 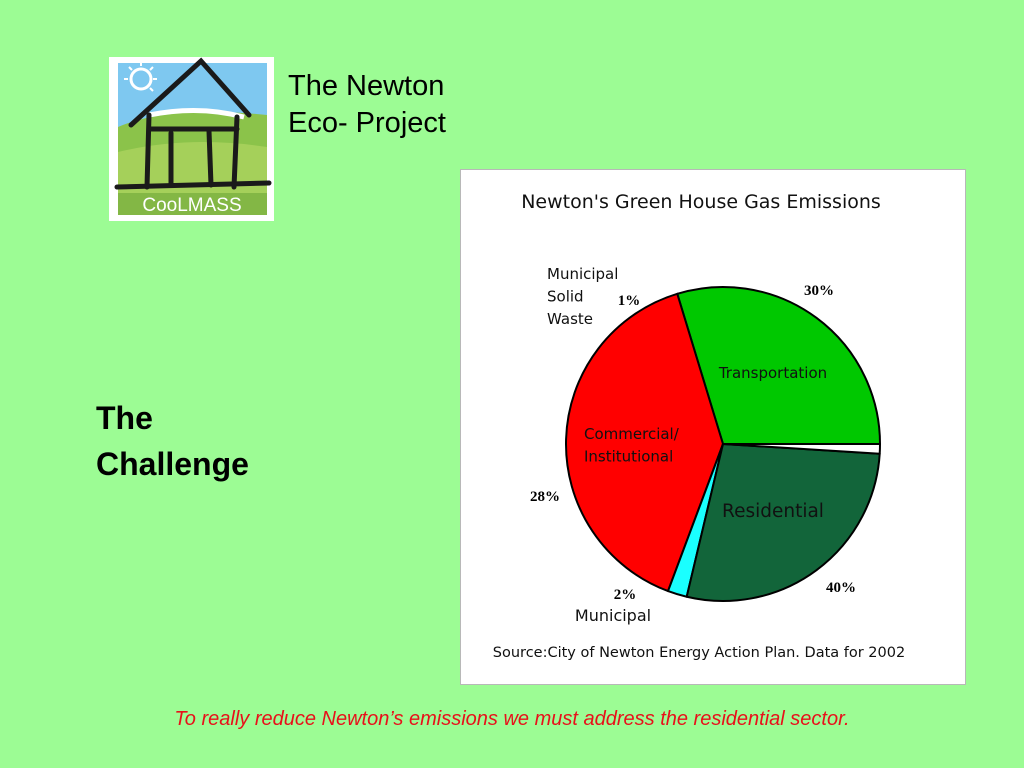 I want to click on pie-slice-commercial-institutional, so click(x=783, y=522).